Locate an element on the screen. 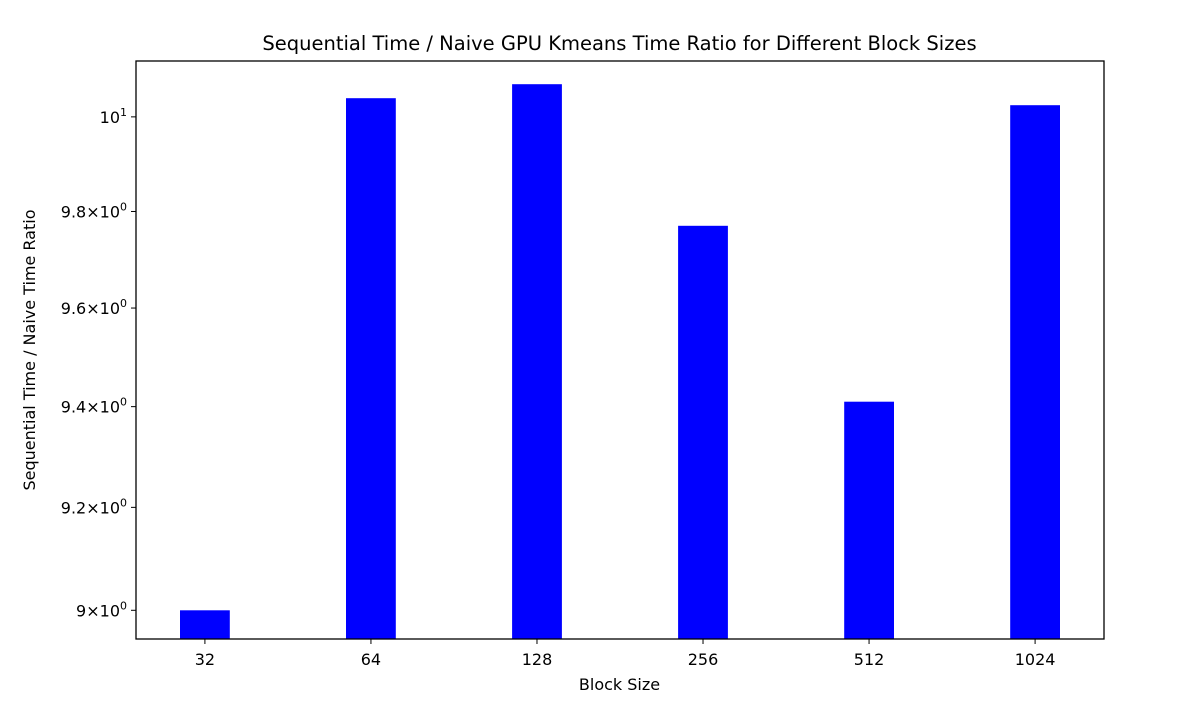  y-tick-label: 9.2×100 is located at coordinates (94, 506).